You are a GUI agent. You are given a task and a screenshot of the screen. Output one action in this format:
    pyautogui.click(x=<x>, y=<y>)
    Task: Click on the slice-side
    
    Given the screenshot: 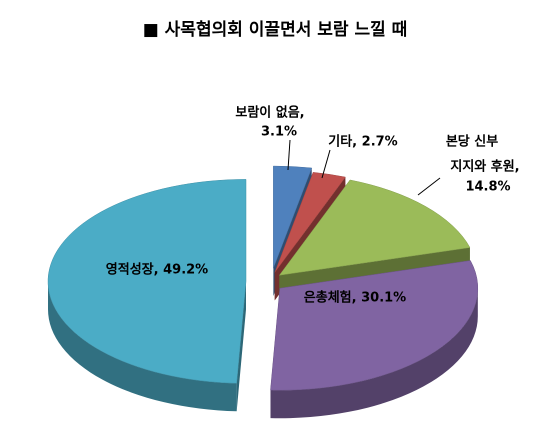 What is the action you would take?
    pyautogui.click(x=241, y=346)
    